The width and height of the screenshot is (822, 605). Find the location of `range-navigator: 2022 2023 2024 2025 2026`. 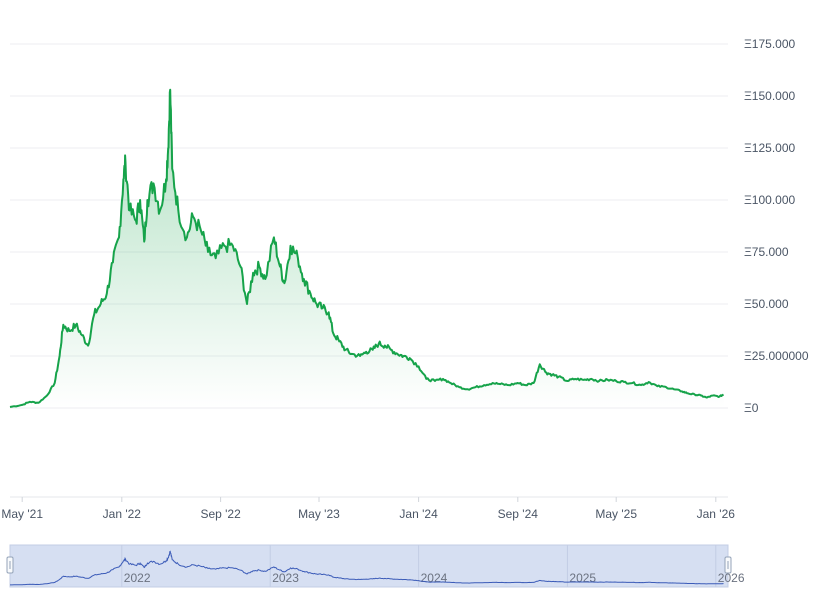

range-navigator: 2022 2023 2024 2025 2026 is located at coordinates (375, 566).